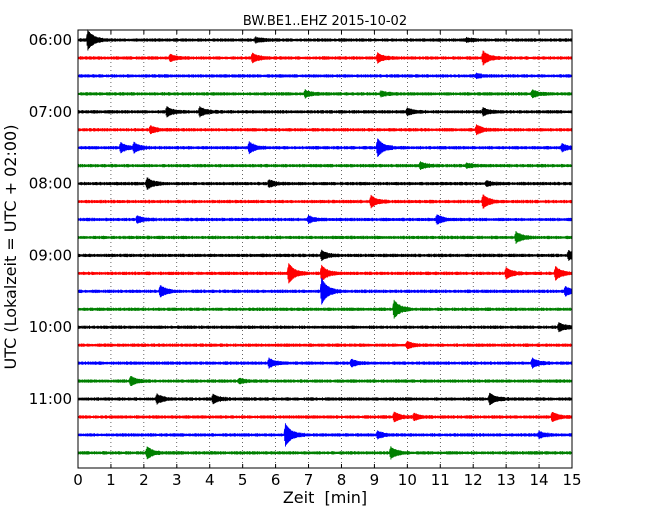 This screenshot has width=650, height=525. I want to click on x-axis-label: Zeit [min], so click(325, 497).